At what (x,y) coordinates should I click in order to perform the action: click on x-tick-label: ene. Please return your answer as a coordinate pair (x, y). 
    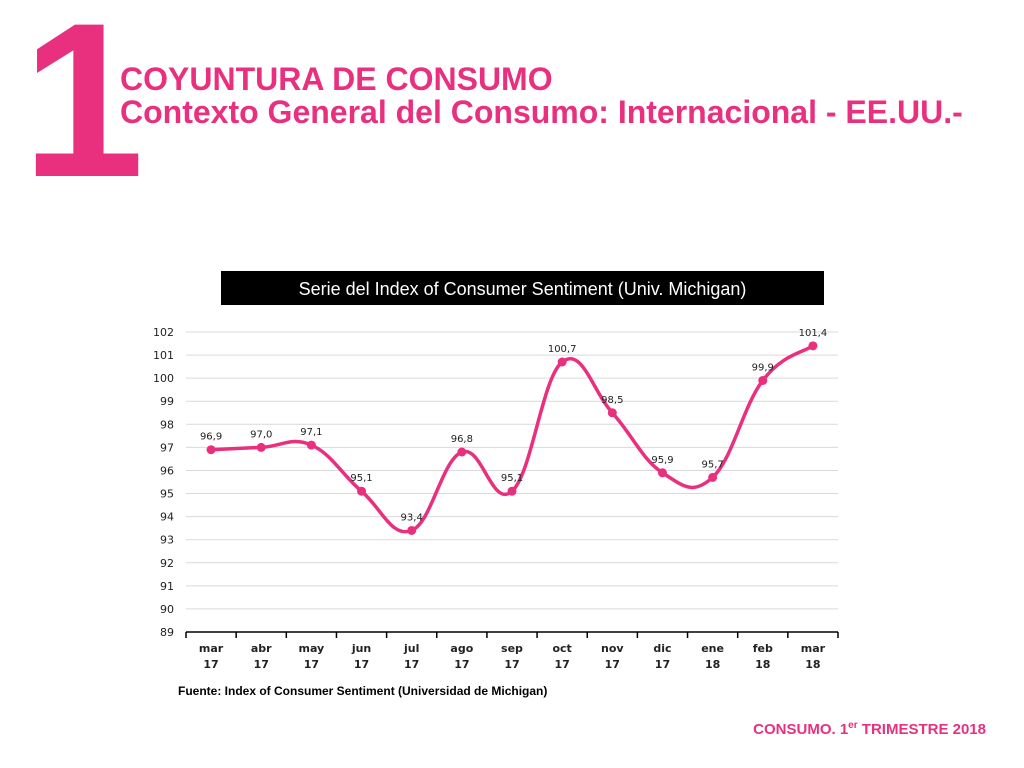
    Looking at the image, I should click on (712, 648).